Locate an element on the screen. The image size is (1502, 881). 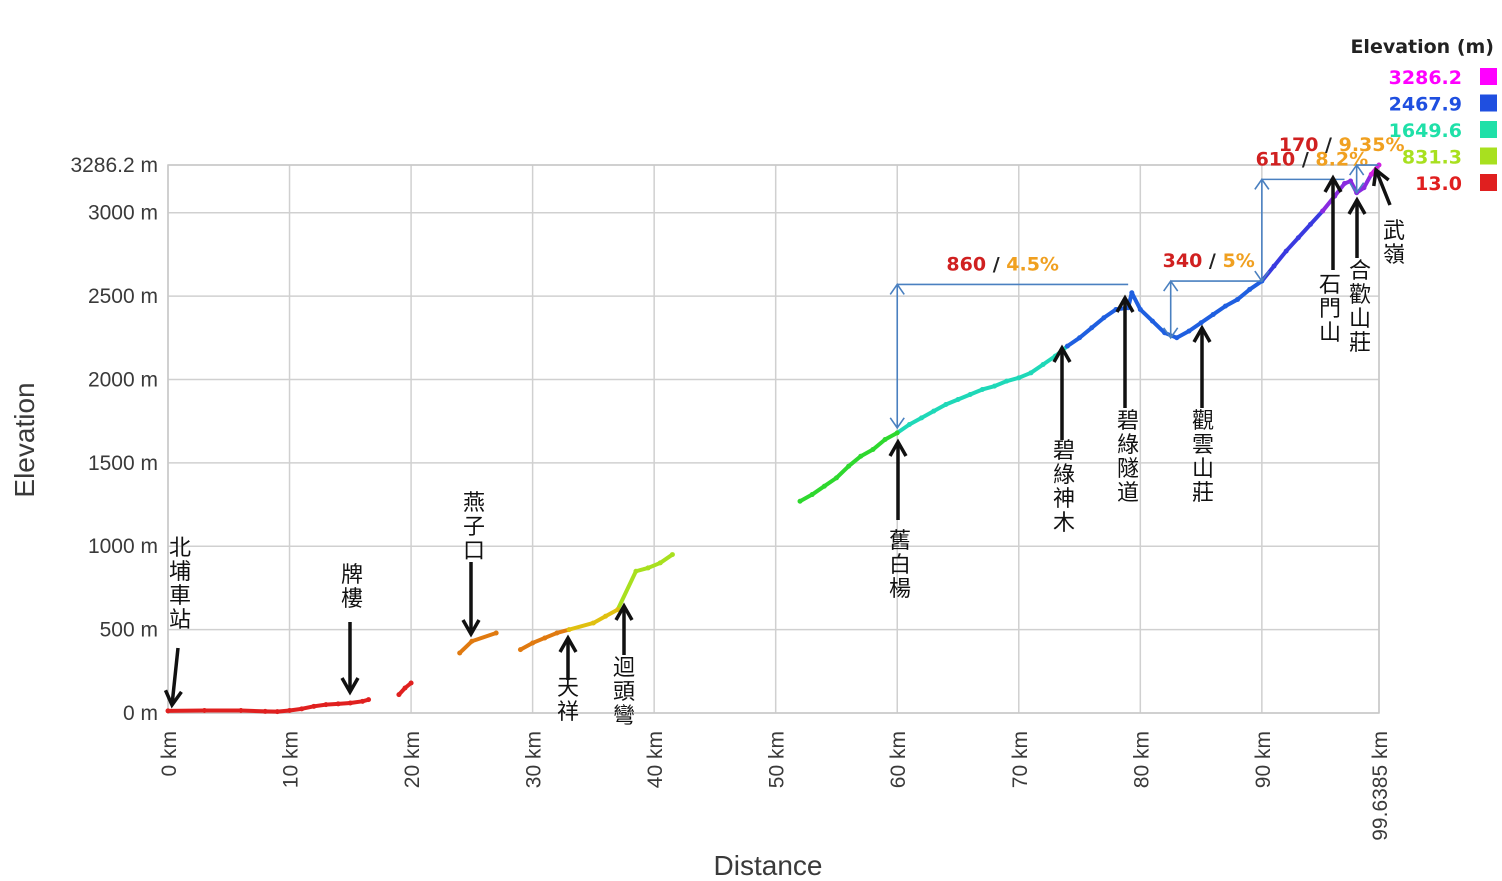
place-label-char: 道 is located at coordinates (1128, 493).